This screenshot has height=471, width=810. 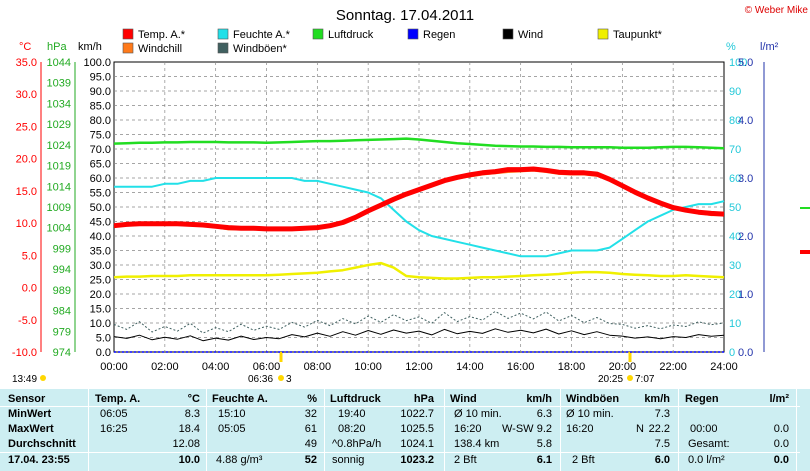 What do you see at coordinates (232, 429) in the screenshot?
I see `max-hum-time: 05:05` at bounding box center [232, 429].